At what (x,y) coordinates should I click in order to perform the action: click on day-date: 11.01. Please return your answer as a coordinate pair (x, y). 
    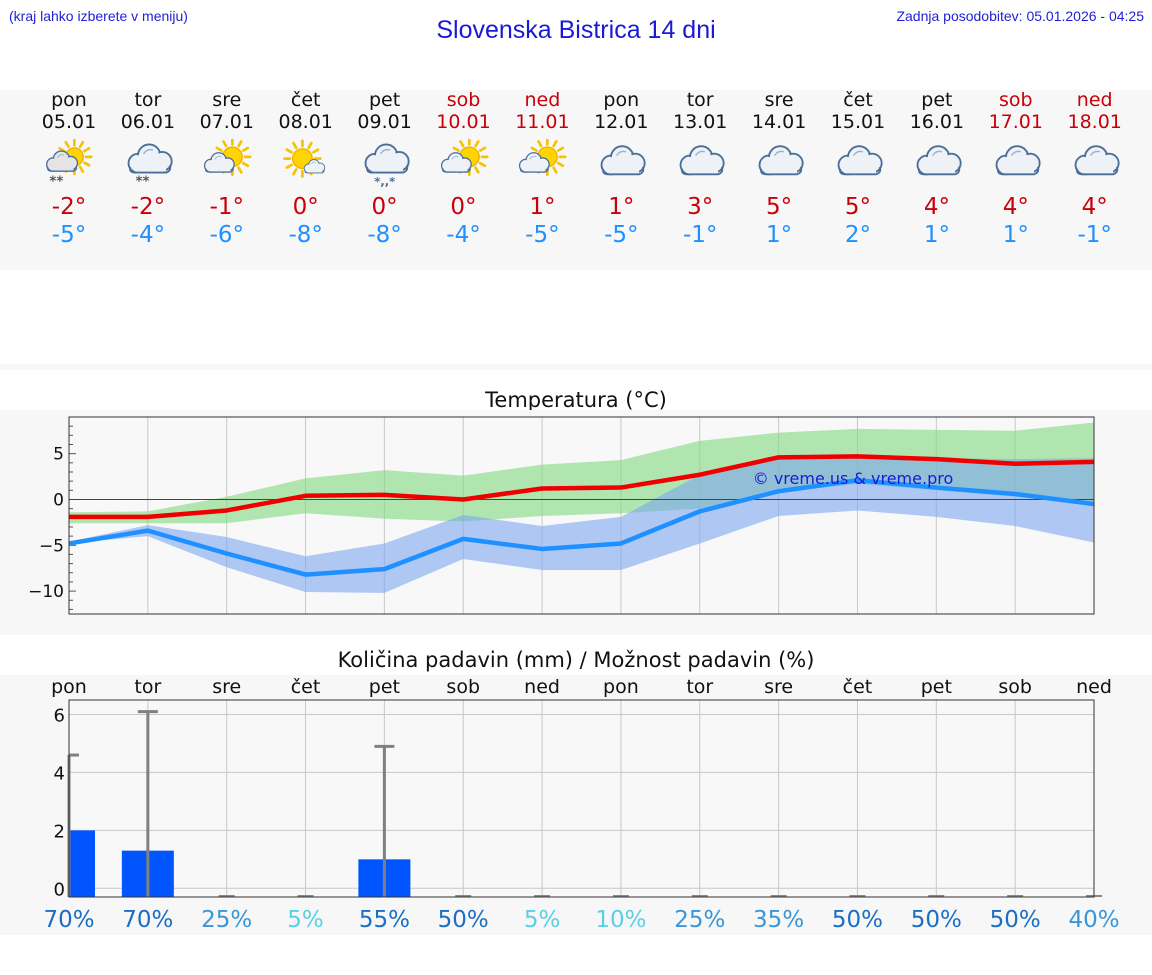
    Looking at the image, I should click on (542, 122).